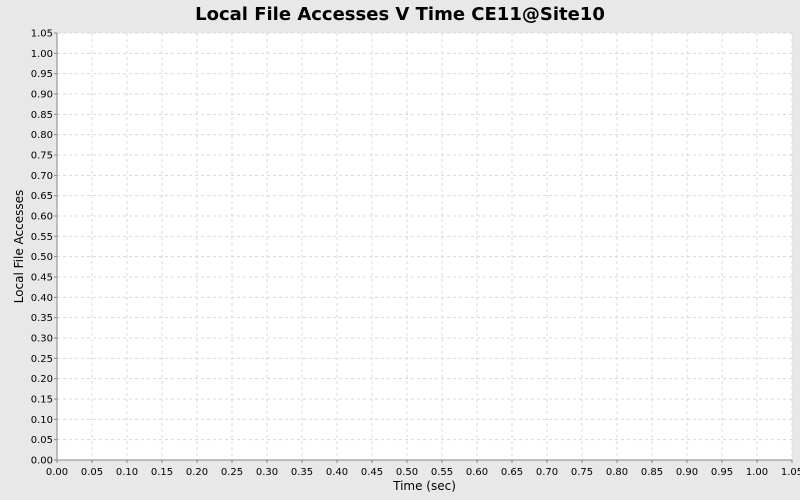  I want to click on y-tick-label: 0.30, so click(42, 339).